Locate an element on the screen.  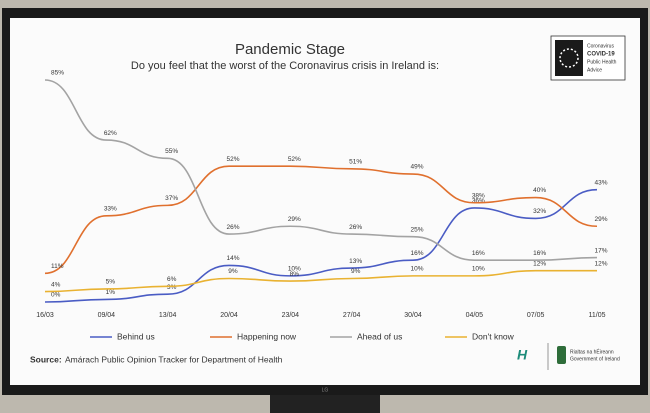
data-label: 11% is located at coordinates (57, 266).